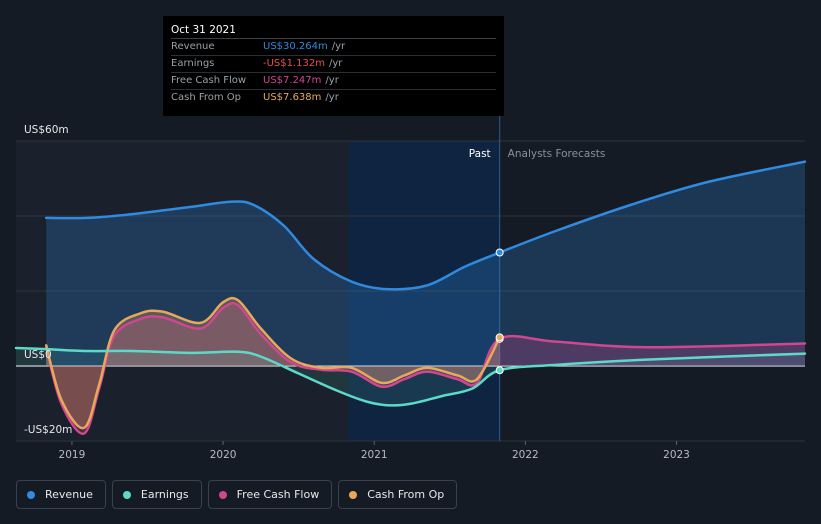 The width and height of the screenshot is (821, 524). Describe the element at coordinates (209, 80) in the screenshot. I see `tooltip-label: Free Cash Flow` at that location.